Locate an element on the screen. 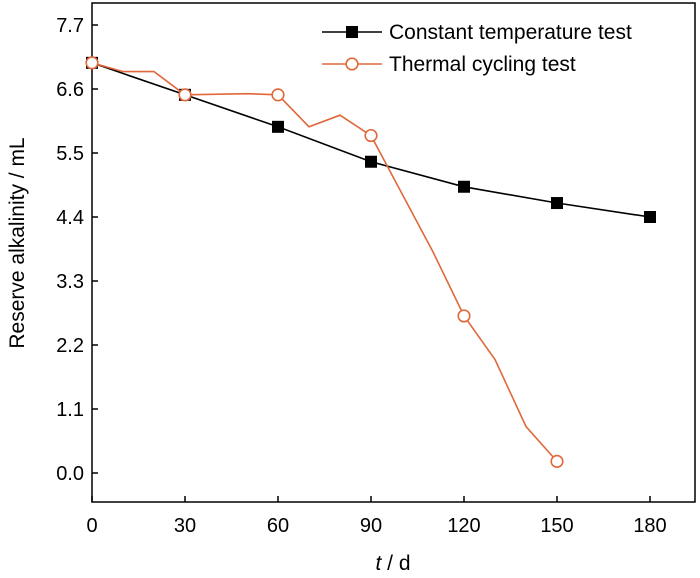 This screenshot has width=700, height=578. x-axis-unit: / d is located at coordinates (395, 563).